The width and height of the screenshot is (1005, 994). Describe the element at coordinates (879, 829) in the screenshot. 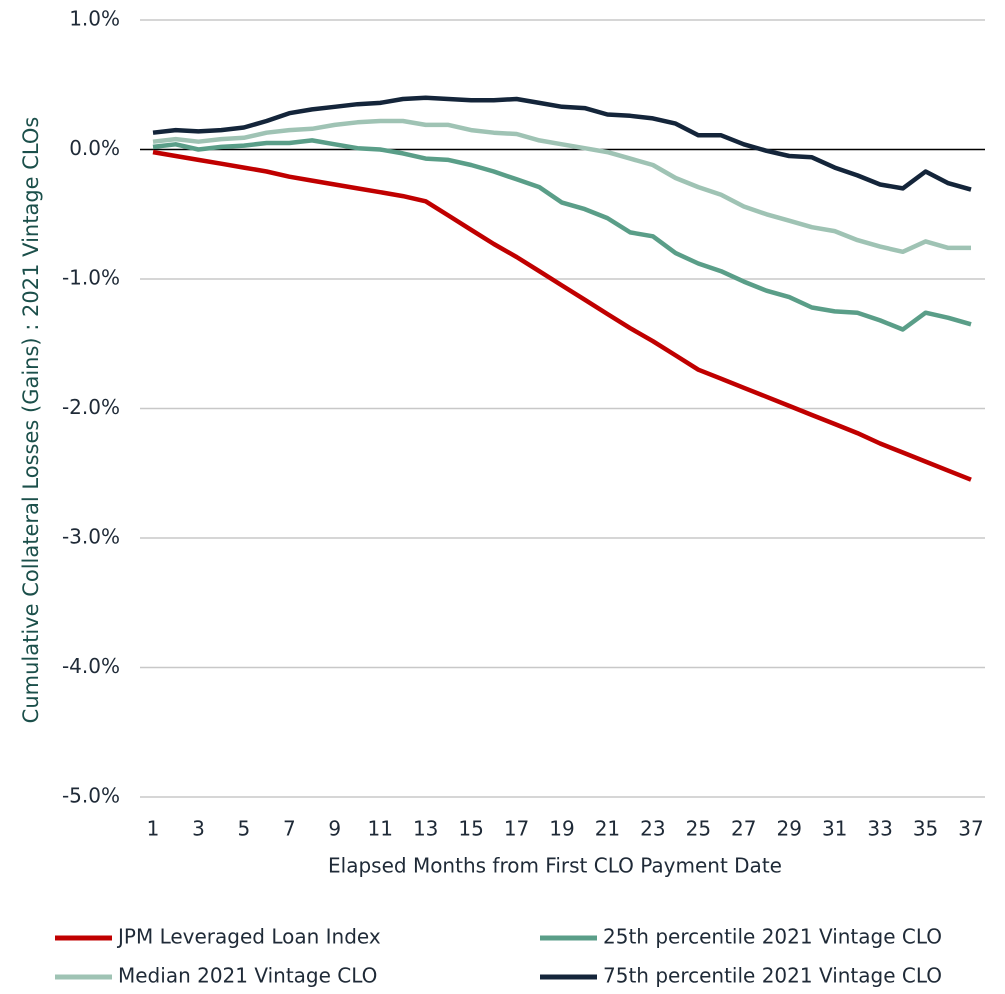

I see `x-tick-label: 33` at that location.